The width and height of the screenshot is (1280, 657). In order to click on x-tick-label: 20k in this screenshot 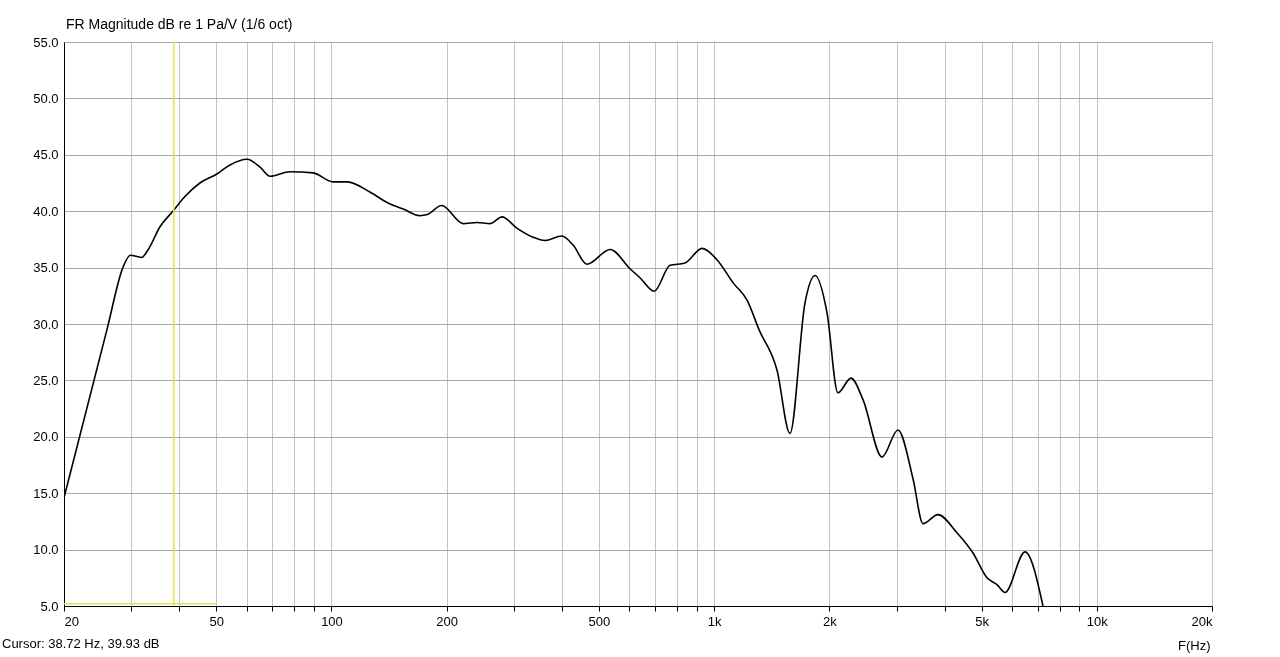, I will do `click(1202, 621)`.